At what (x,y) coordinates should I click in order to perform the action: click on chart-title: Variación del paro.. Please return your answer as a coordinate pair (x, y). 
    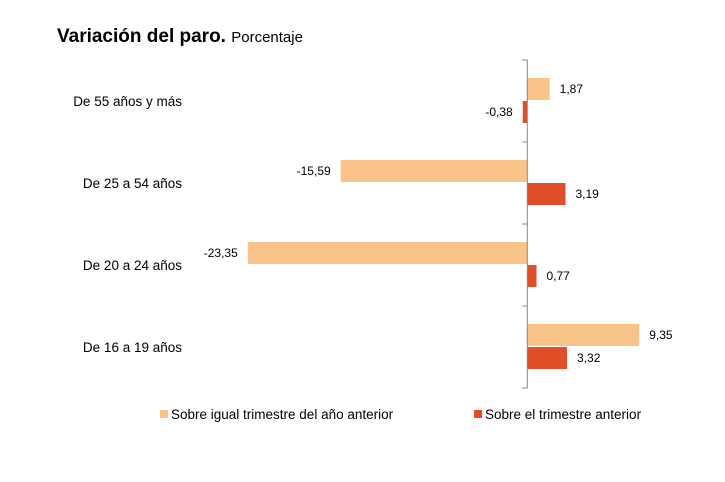
    Looking at the image, I should click on (141, 36).